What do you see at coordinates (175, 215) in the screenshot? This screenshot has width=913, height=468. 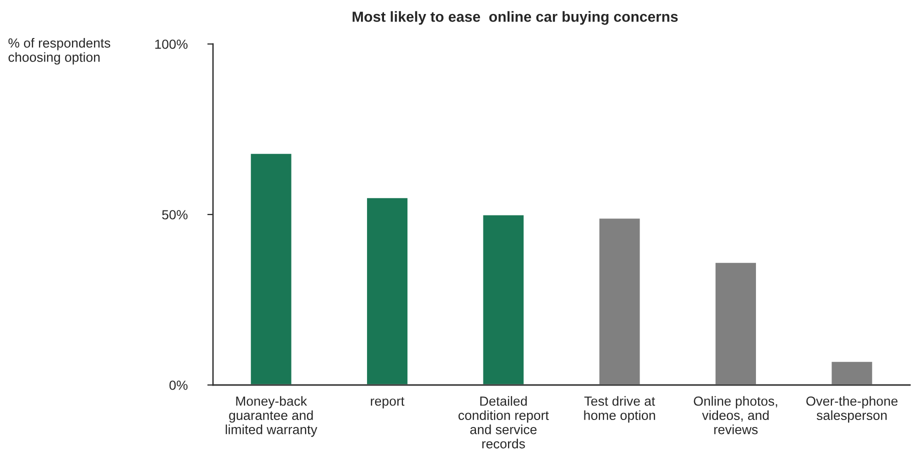 I see `y-tick-label: 50%` at bounding box center [175, 215].